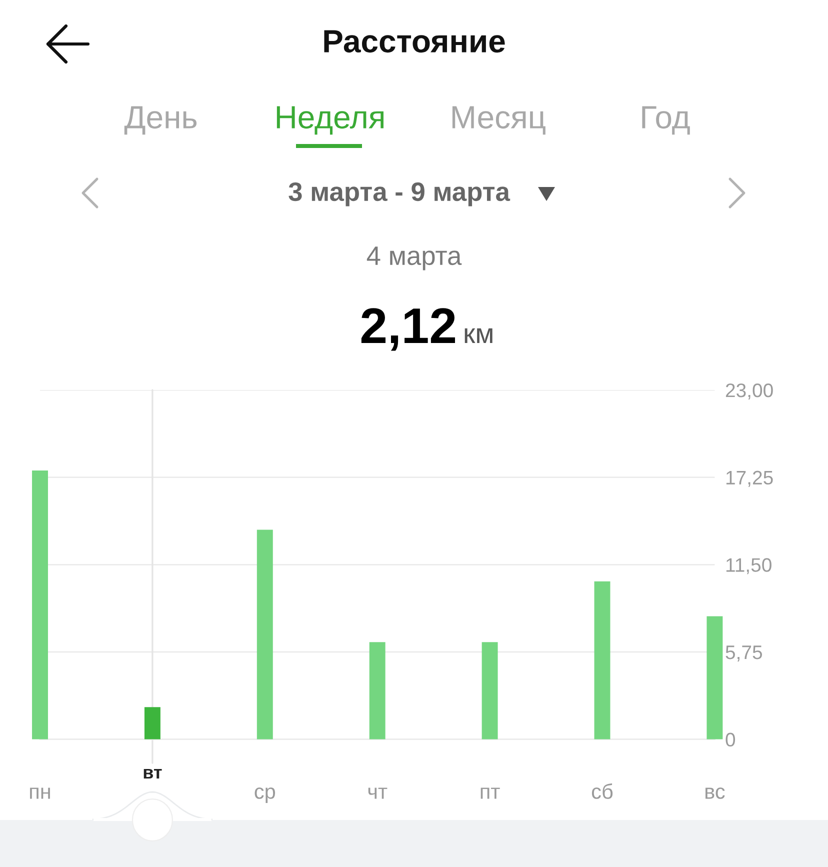 This screenshot has height=867, width=828. I want to click on x-tick-label: вс, so click(715, 793).